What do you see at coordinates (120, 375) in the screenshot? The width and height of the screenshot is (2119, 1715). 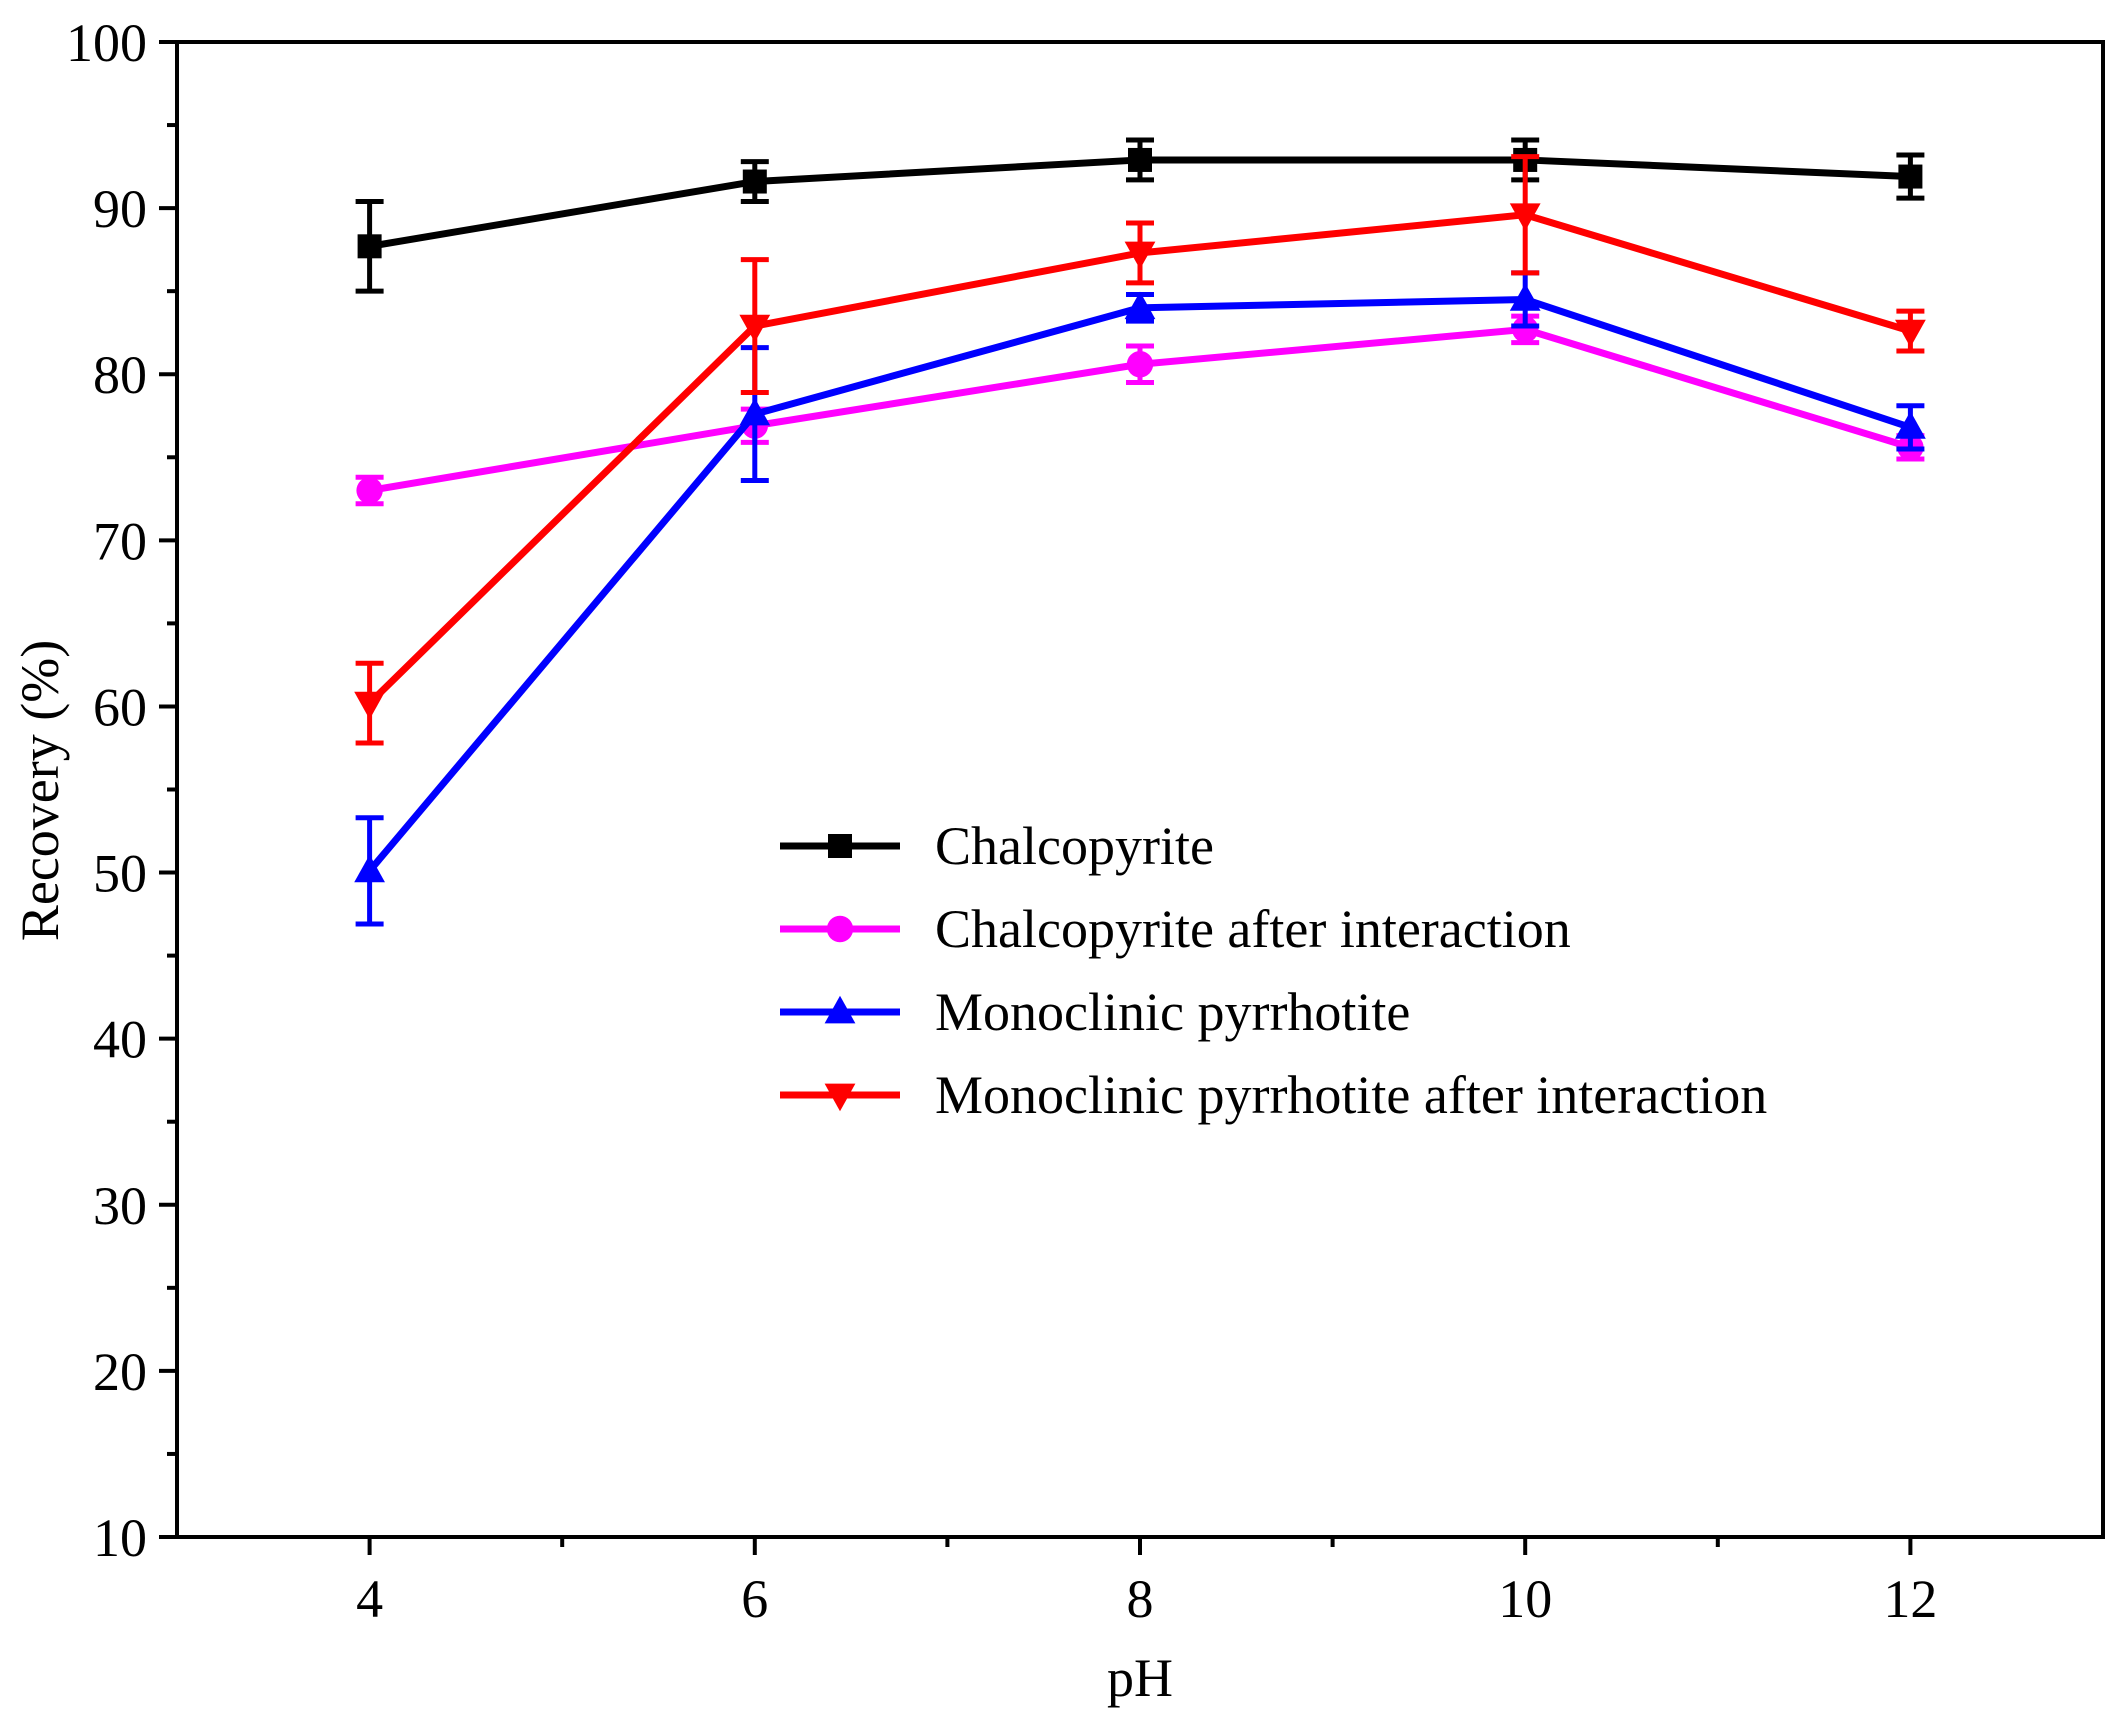 I see `y-tick-label: 80` at bounding box center [120, 375].